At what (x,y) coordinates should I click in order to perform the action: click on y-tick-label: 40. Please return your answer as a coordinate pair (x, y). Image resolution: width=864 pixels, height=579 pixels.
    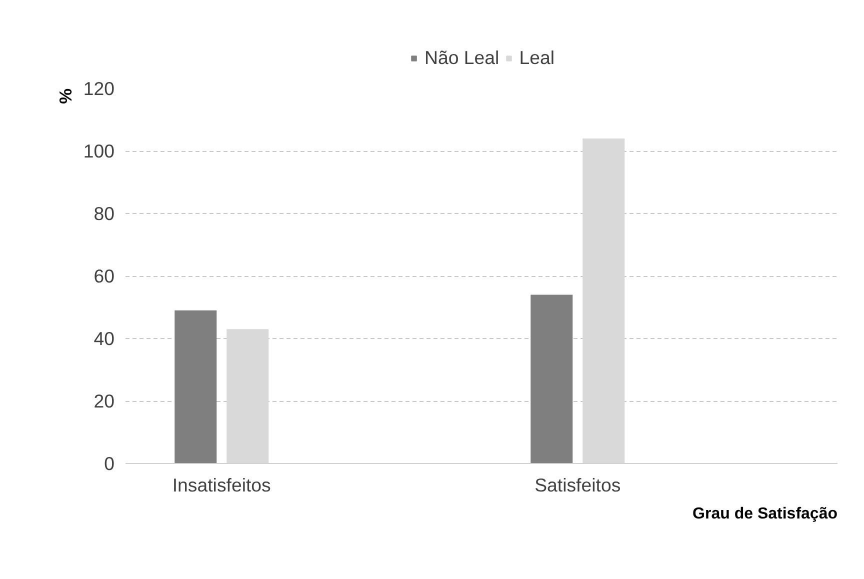
    Looking at the image, I should click on (104, 338).